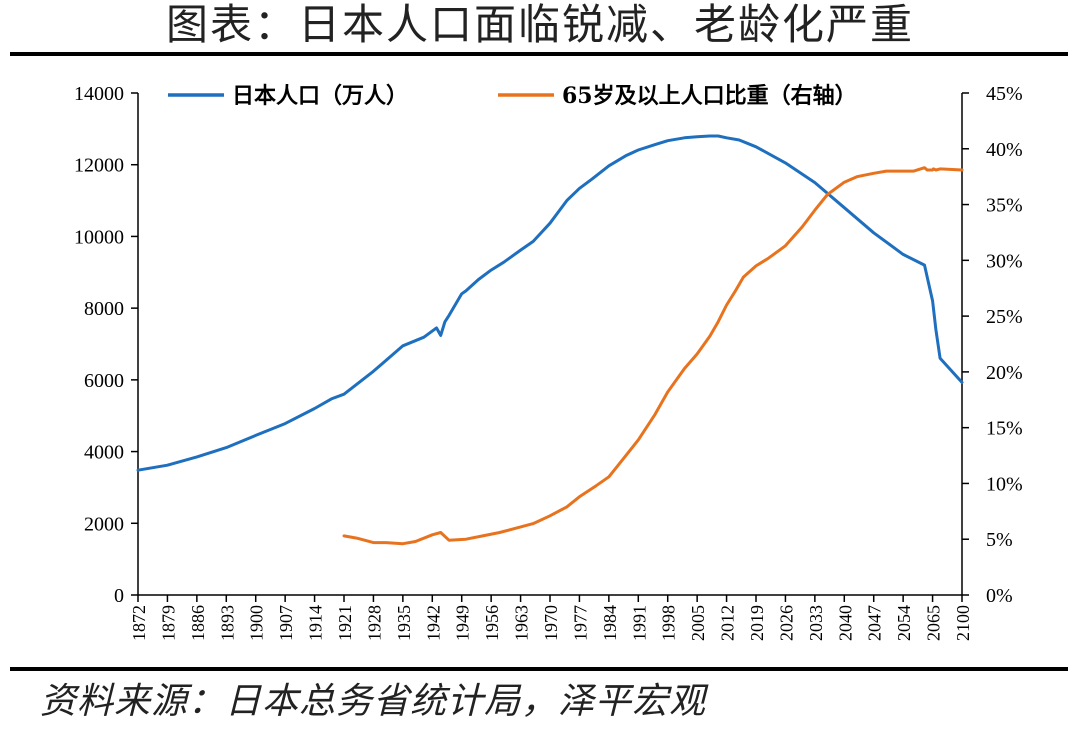  Describe the element at coordinates (539, 669) in the screenshot. I see `footer-divider` at that location.